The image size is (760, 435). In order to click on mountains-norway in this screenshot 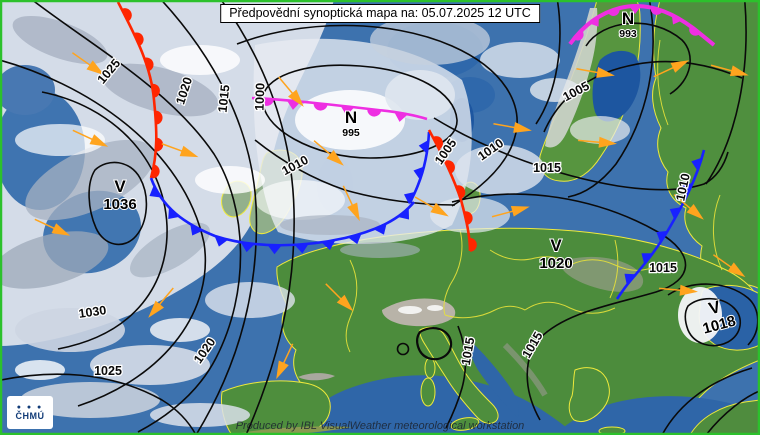, I will do `click(571, 78)`.